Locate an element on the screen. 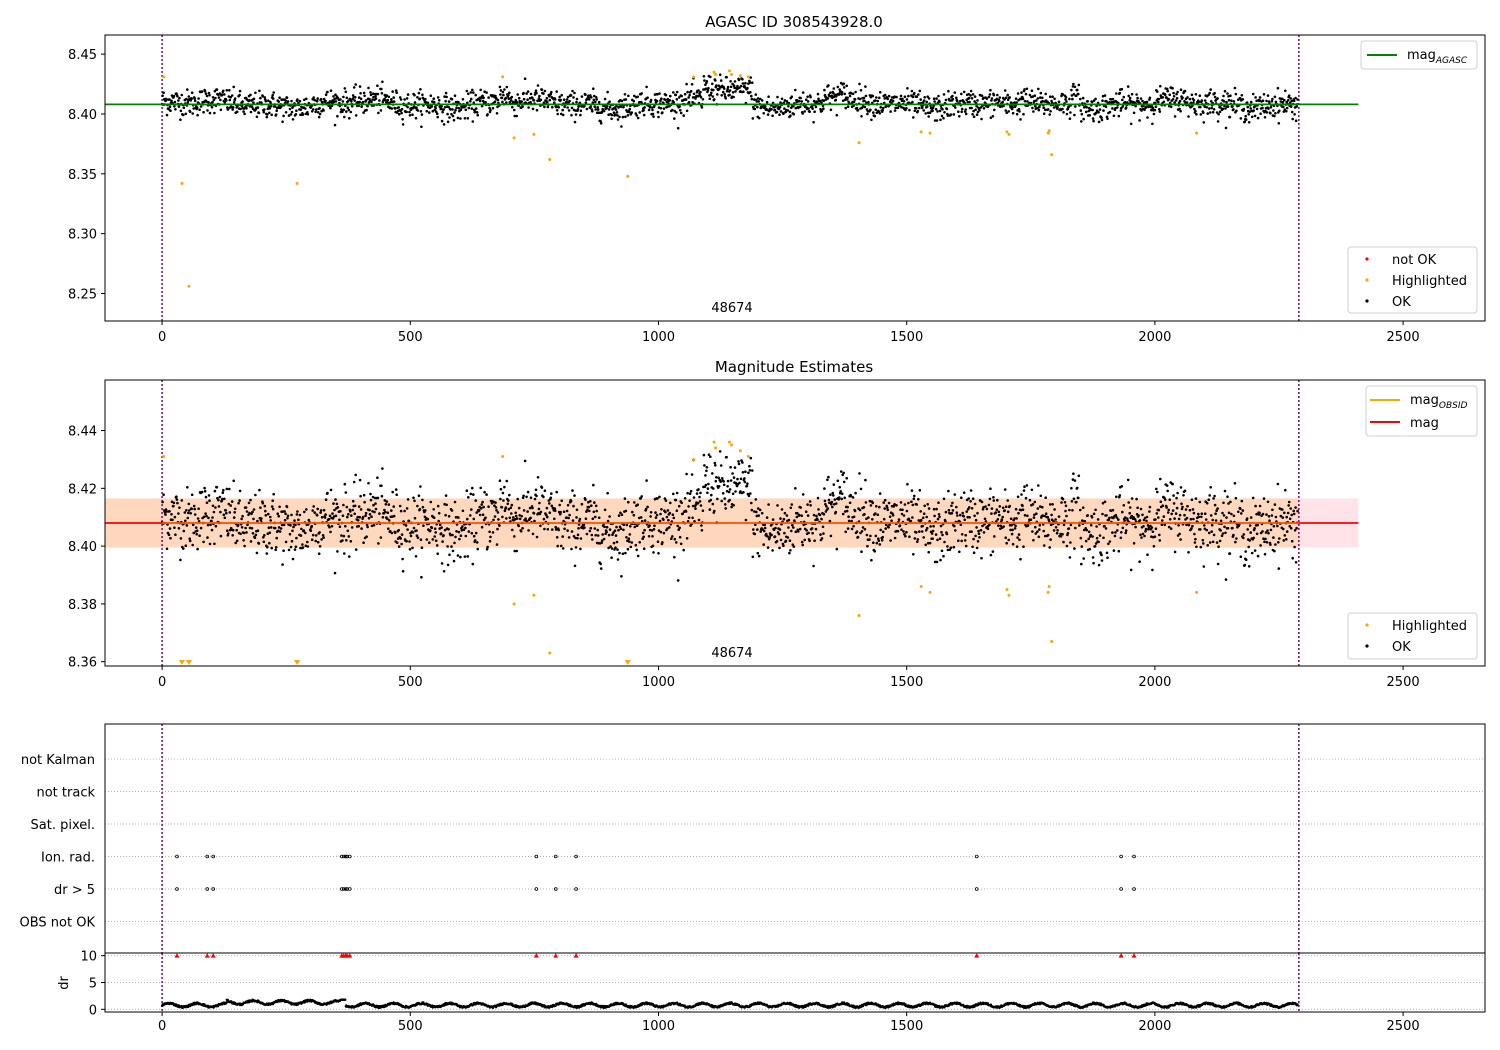 This screenshot has height=1050, width=1500. flag-marker is located at coordinates (343, 889).